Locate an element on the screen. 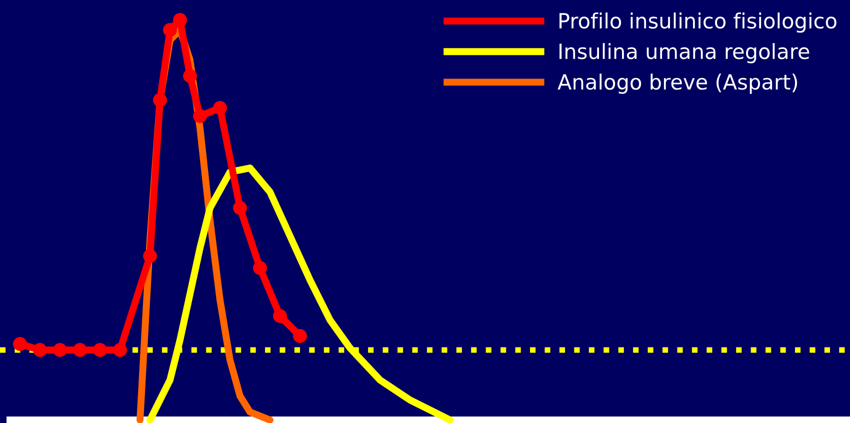  legend-label: Profilo insulinico fisiologico is located at coordinates (698, 22).